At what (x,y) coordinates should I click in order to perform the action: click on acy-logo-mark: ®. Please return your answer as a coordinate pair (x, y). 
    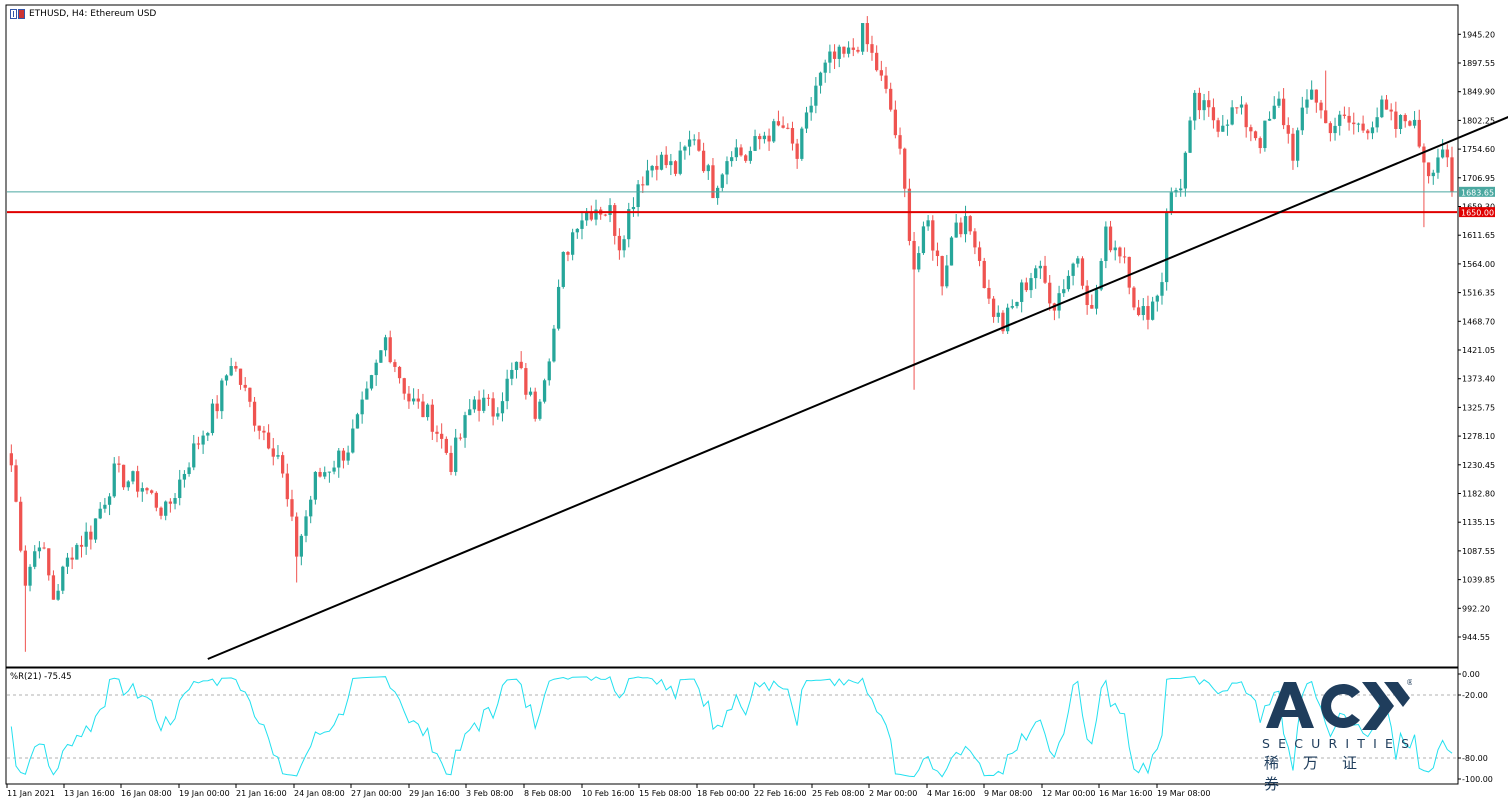
    Looking at the image, I should click on (1339, 704).